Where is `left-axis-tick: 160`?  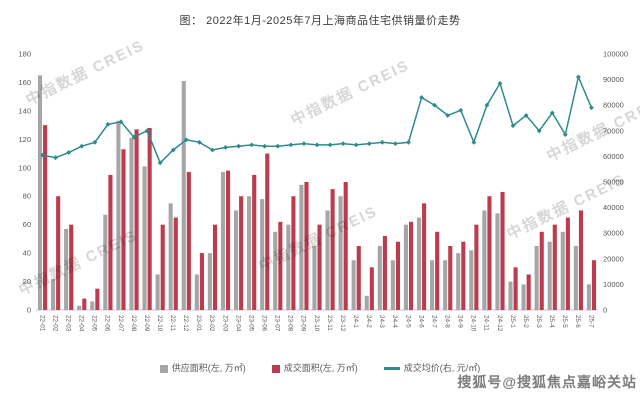 left-axis-tick: 160 is located at coordinates (24, 82).